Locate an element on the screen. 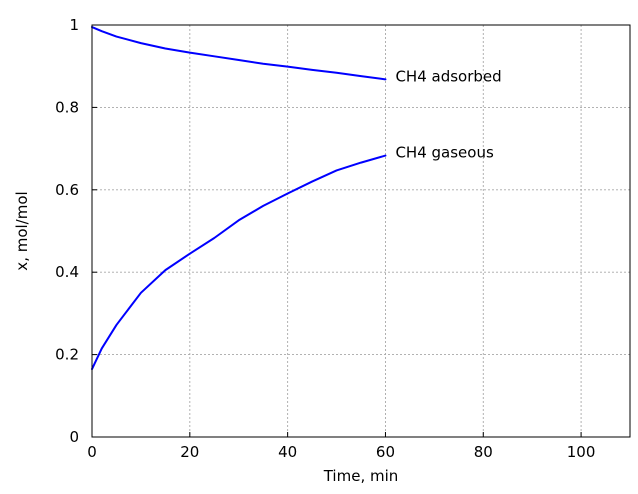 This screenshot has height=494, width=638. x-tick-label: 100 is located at coordinates (581, 452).